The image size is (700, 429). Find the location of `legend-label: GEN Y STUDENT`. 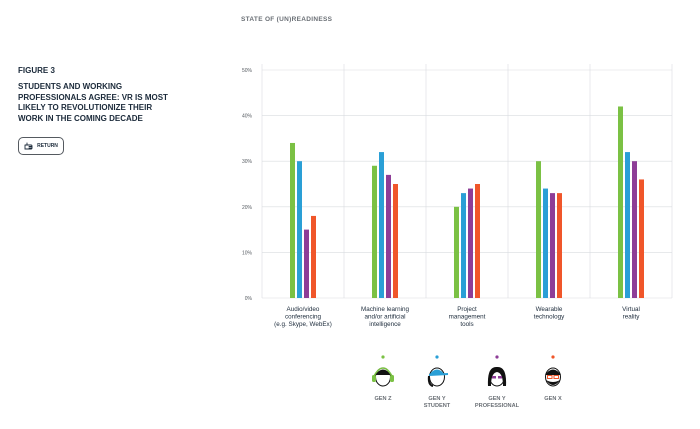

legend-label: GEN Y STUDENT is located at coordinates (437, 402).